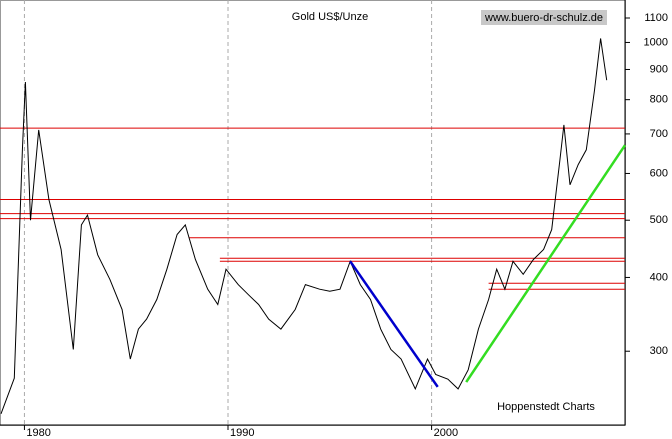 Image resolution: width=672 pixels, height=439 pixels. I want to click on x-tick-label: 2000, so click(446, 433).